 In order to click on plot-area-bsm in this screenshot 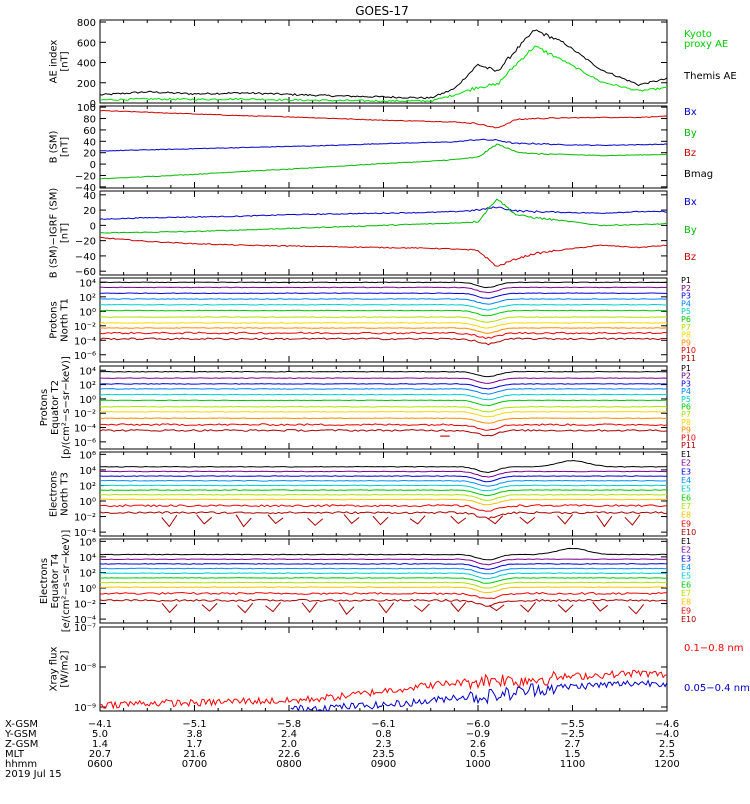, I will do `click(383, 144)`.